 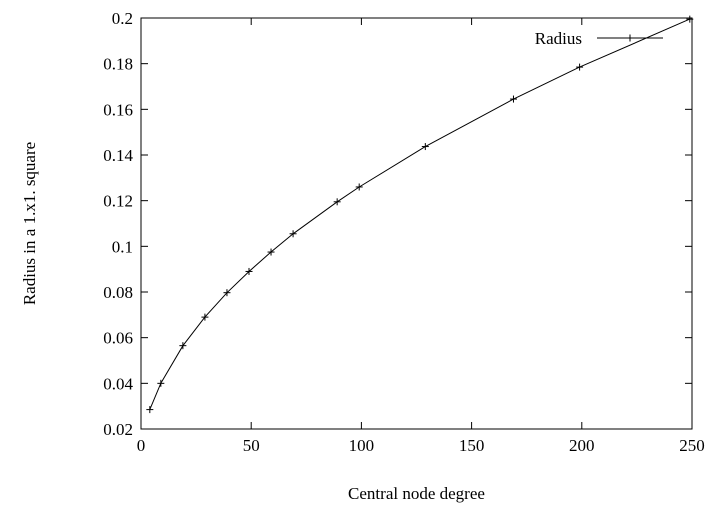 I want to click on y-tick-label: 0.16, so click(x=118, y=109).